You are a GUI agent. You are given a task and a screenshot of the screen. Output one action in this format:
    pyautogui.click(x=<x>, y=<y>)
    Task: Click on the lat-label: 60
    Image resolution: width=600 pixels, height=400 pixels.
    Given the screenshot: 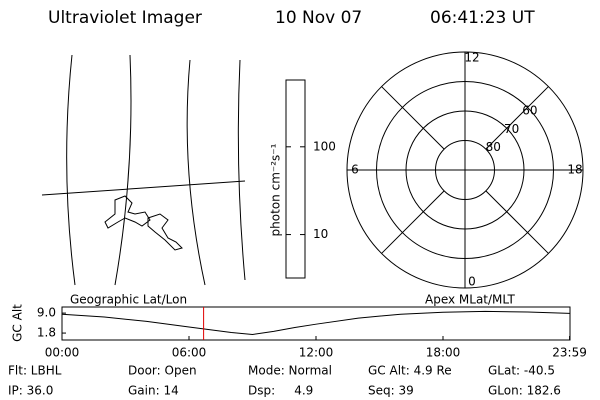 What is the action you would take?
    pyautogui.click(x=529, y=111)
    